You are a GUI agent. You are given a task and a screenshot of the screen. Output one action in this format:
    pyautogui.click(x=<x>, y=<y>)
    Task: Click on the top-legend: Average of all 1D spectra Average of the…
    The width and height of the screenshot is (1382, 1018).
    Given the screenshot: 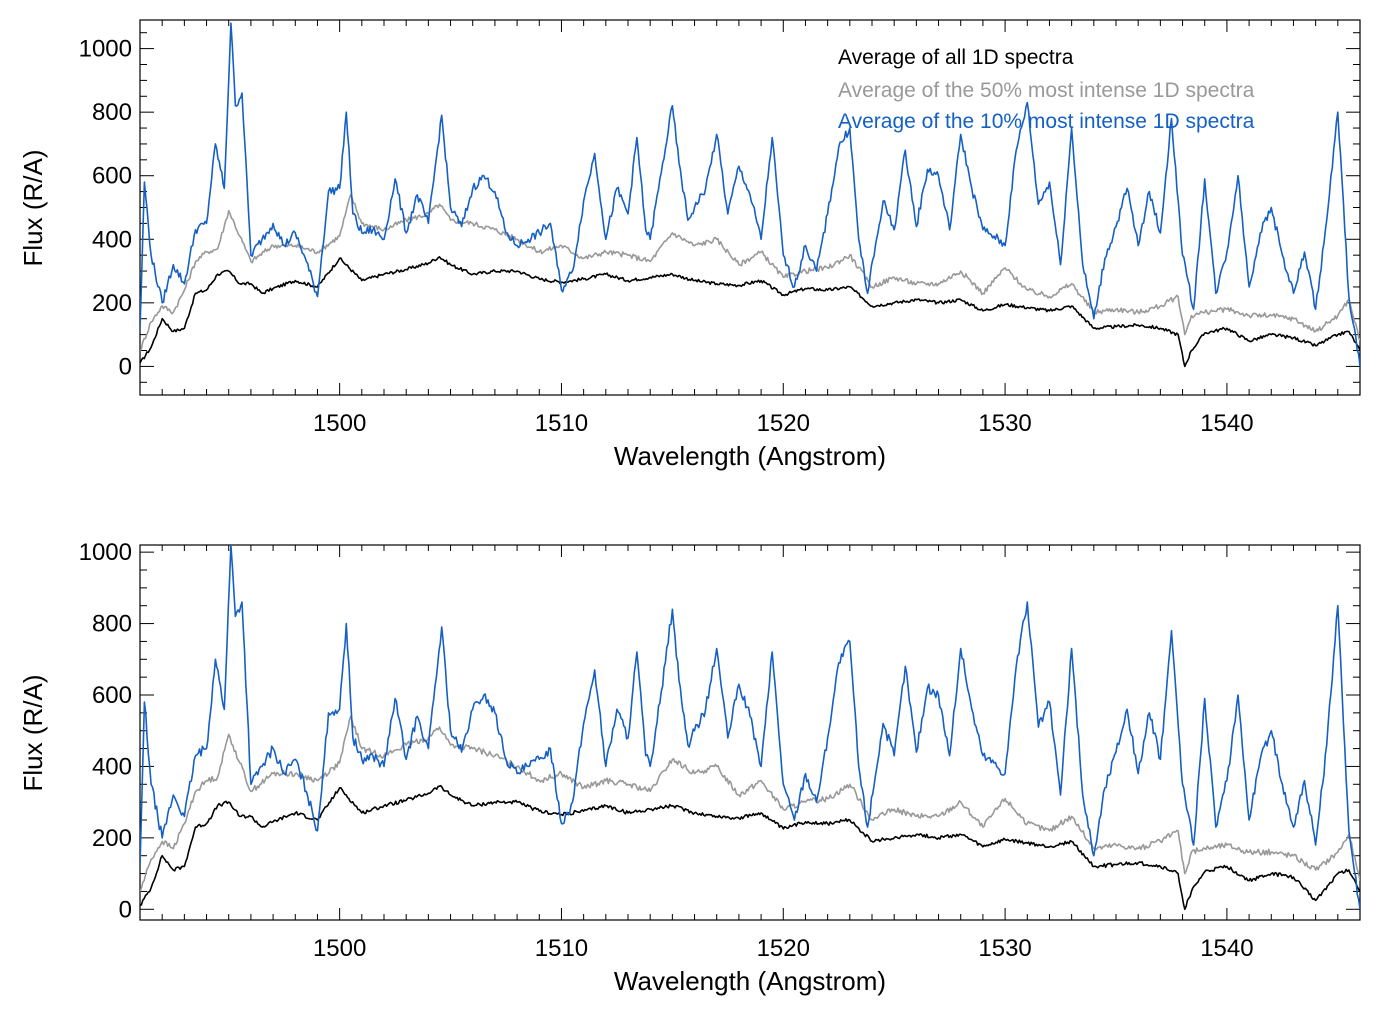 What is the action you would take?
    pyautogui.click(x=1046, y=89)
    